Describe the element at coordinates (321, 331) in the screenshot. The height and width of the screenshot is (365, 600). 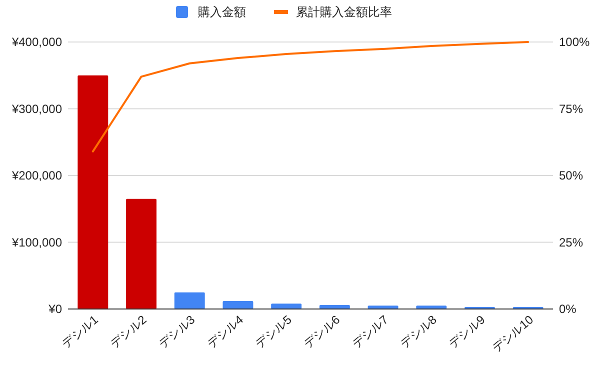
I see `x-tick-label: デシル6` at that location.